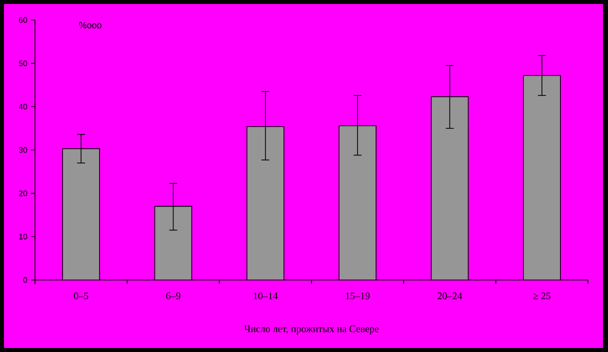  I want to click on y-axis-title: %ooo, so click(90, 25).